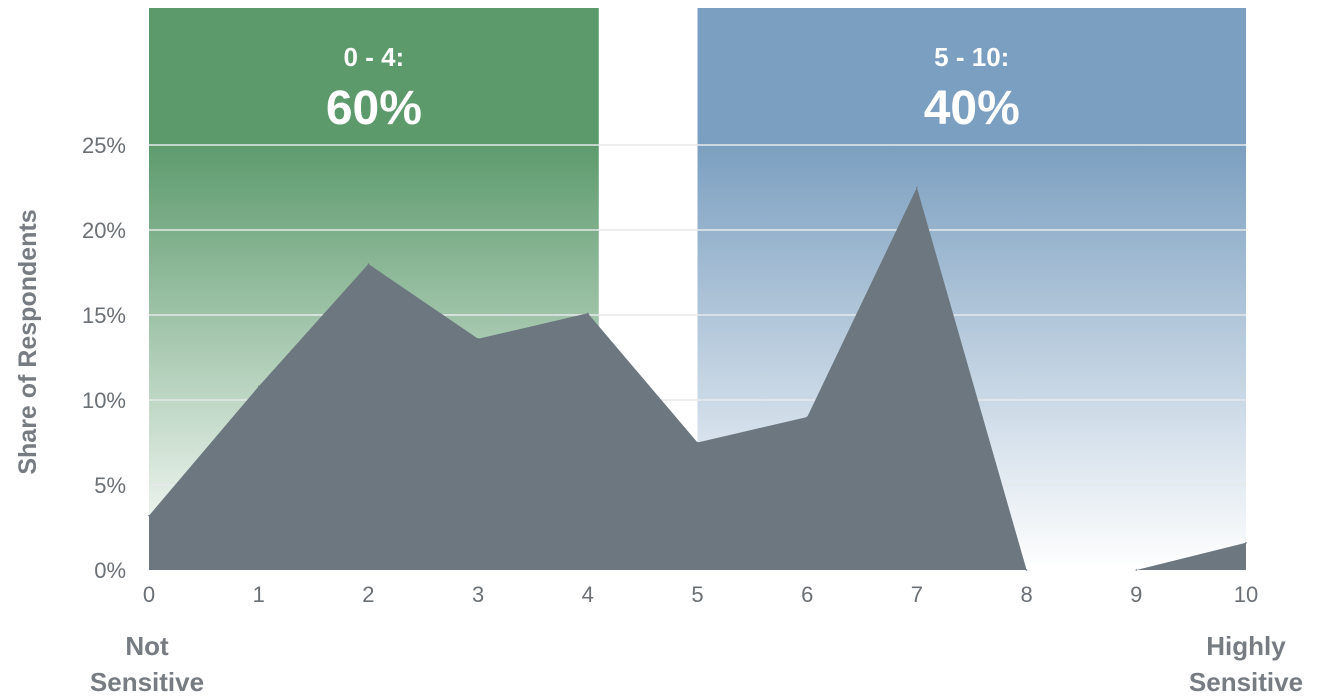 Image resolution: width=1330 pixels, height=700 pixels. What do you see at coordinates (104, 145) in the screenshot?
I see `y-tick-label: 25%` at bounding box center [104, 145].